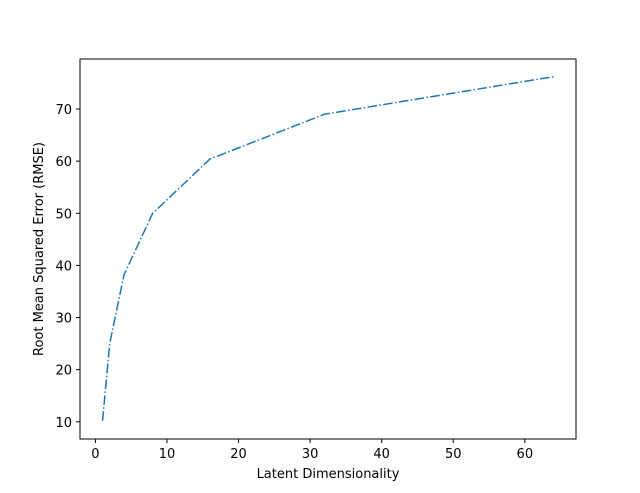 This screenshot has width=640, height=493. Describe the element at coordinates (238, 454) in the screenshot. I see `x-tick-label: 20` at that location.